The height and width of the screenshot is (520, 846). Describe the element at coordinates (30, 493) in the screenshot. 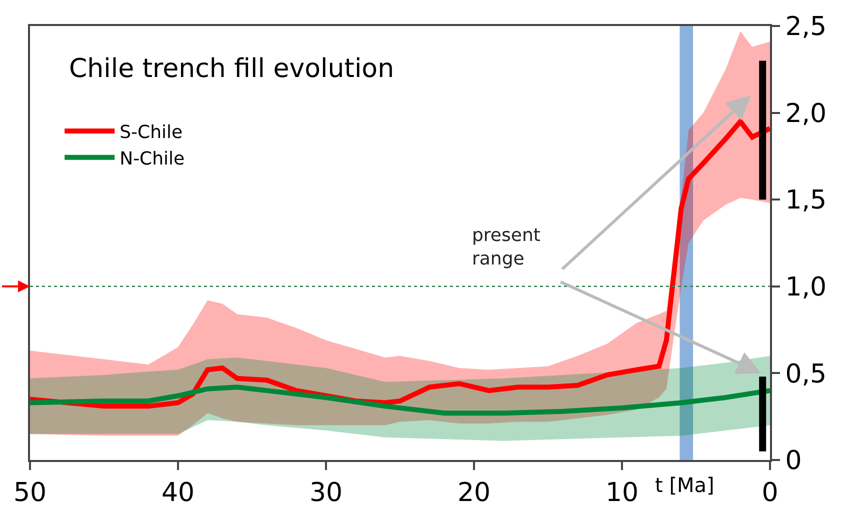

I see `x-tick-label: 50` at that location.